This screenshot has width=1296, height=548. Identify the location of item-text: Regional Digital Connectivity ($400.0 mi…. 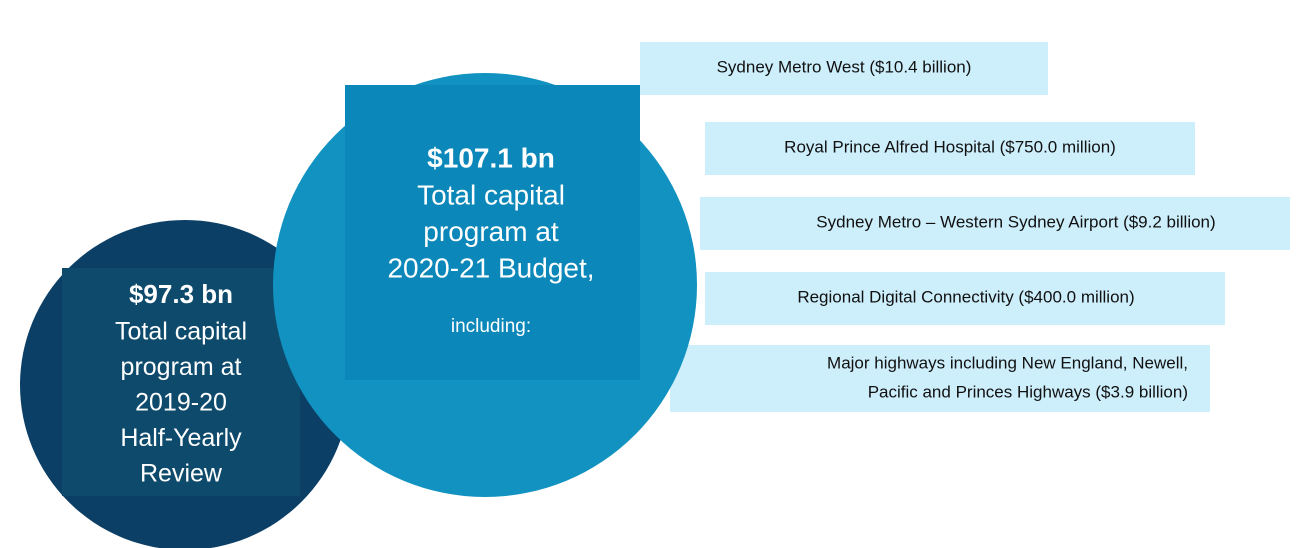
(965, 296).